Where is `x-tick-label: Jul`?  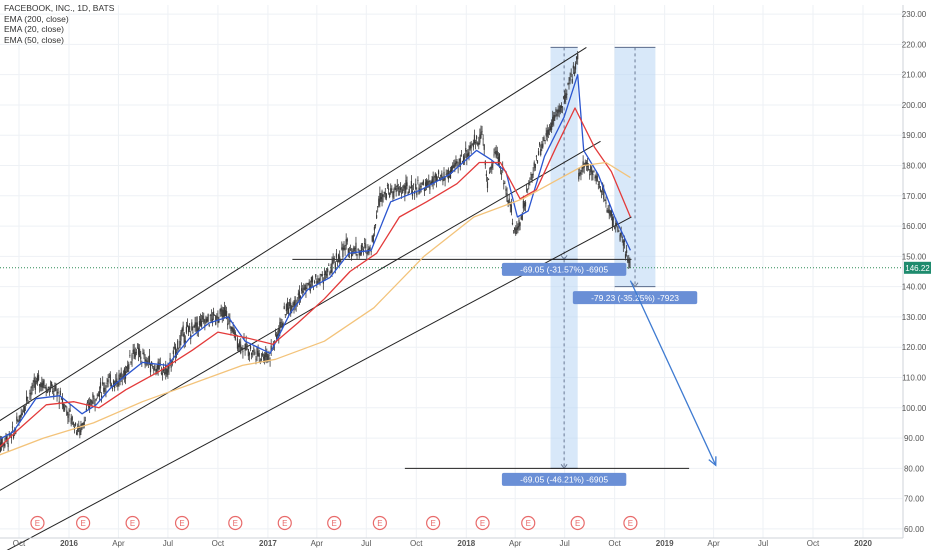 x-tick-label: Jul is located at coordinates (366, 543).